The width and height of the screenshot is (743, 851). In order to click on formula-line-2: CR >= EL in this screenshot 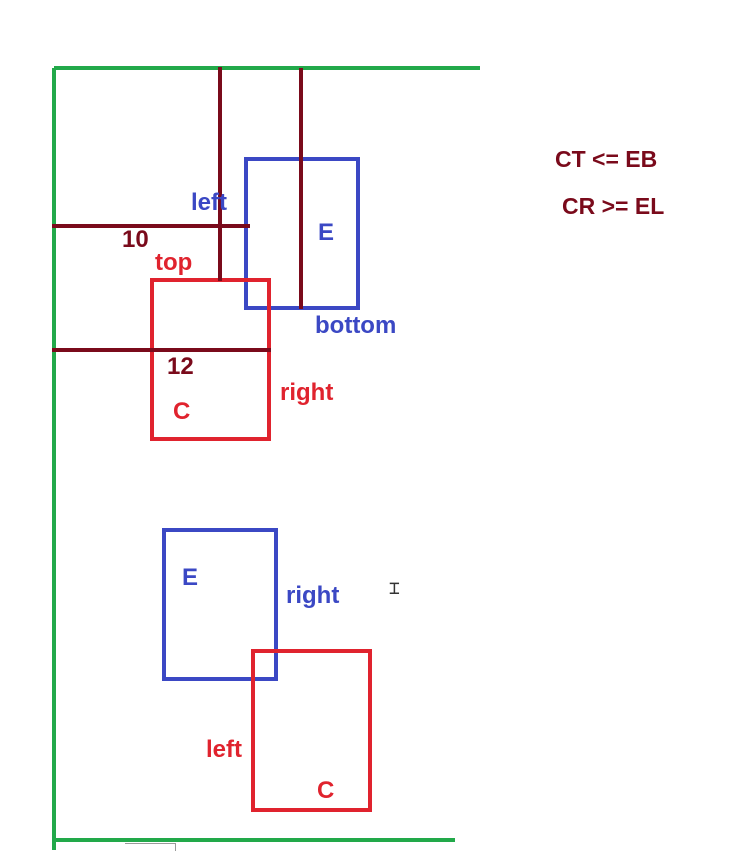, I will do `click(613, 206)`.